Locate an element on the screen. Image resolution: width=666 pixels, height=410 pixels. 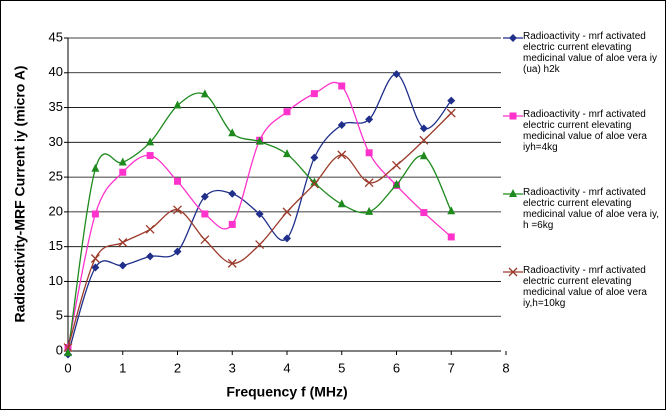
y-tick-label: 25 is located at coordinates (56, 176).